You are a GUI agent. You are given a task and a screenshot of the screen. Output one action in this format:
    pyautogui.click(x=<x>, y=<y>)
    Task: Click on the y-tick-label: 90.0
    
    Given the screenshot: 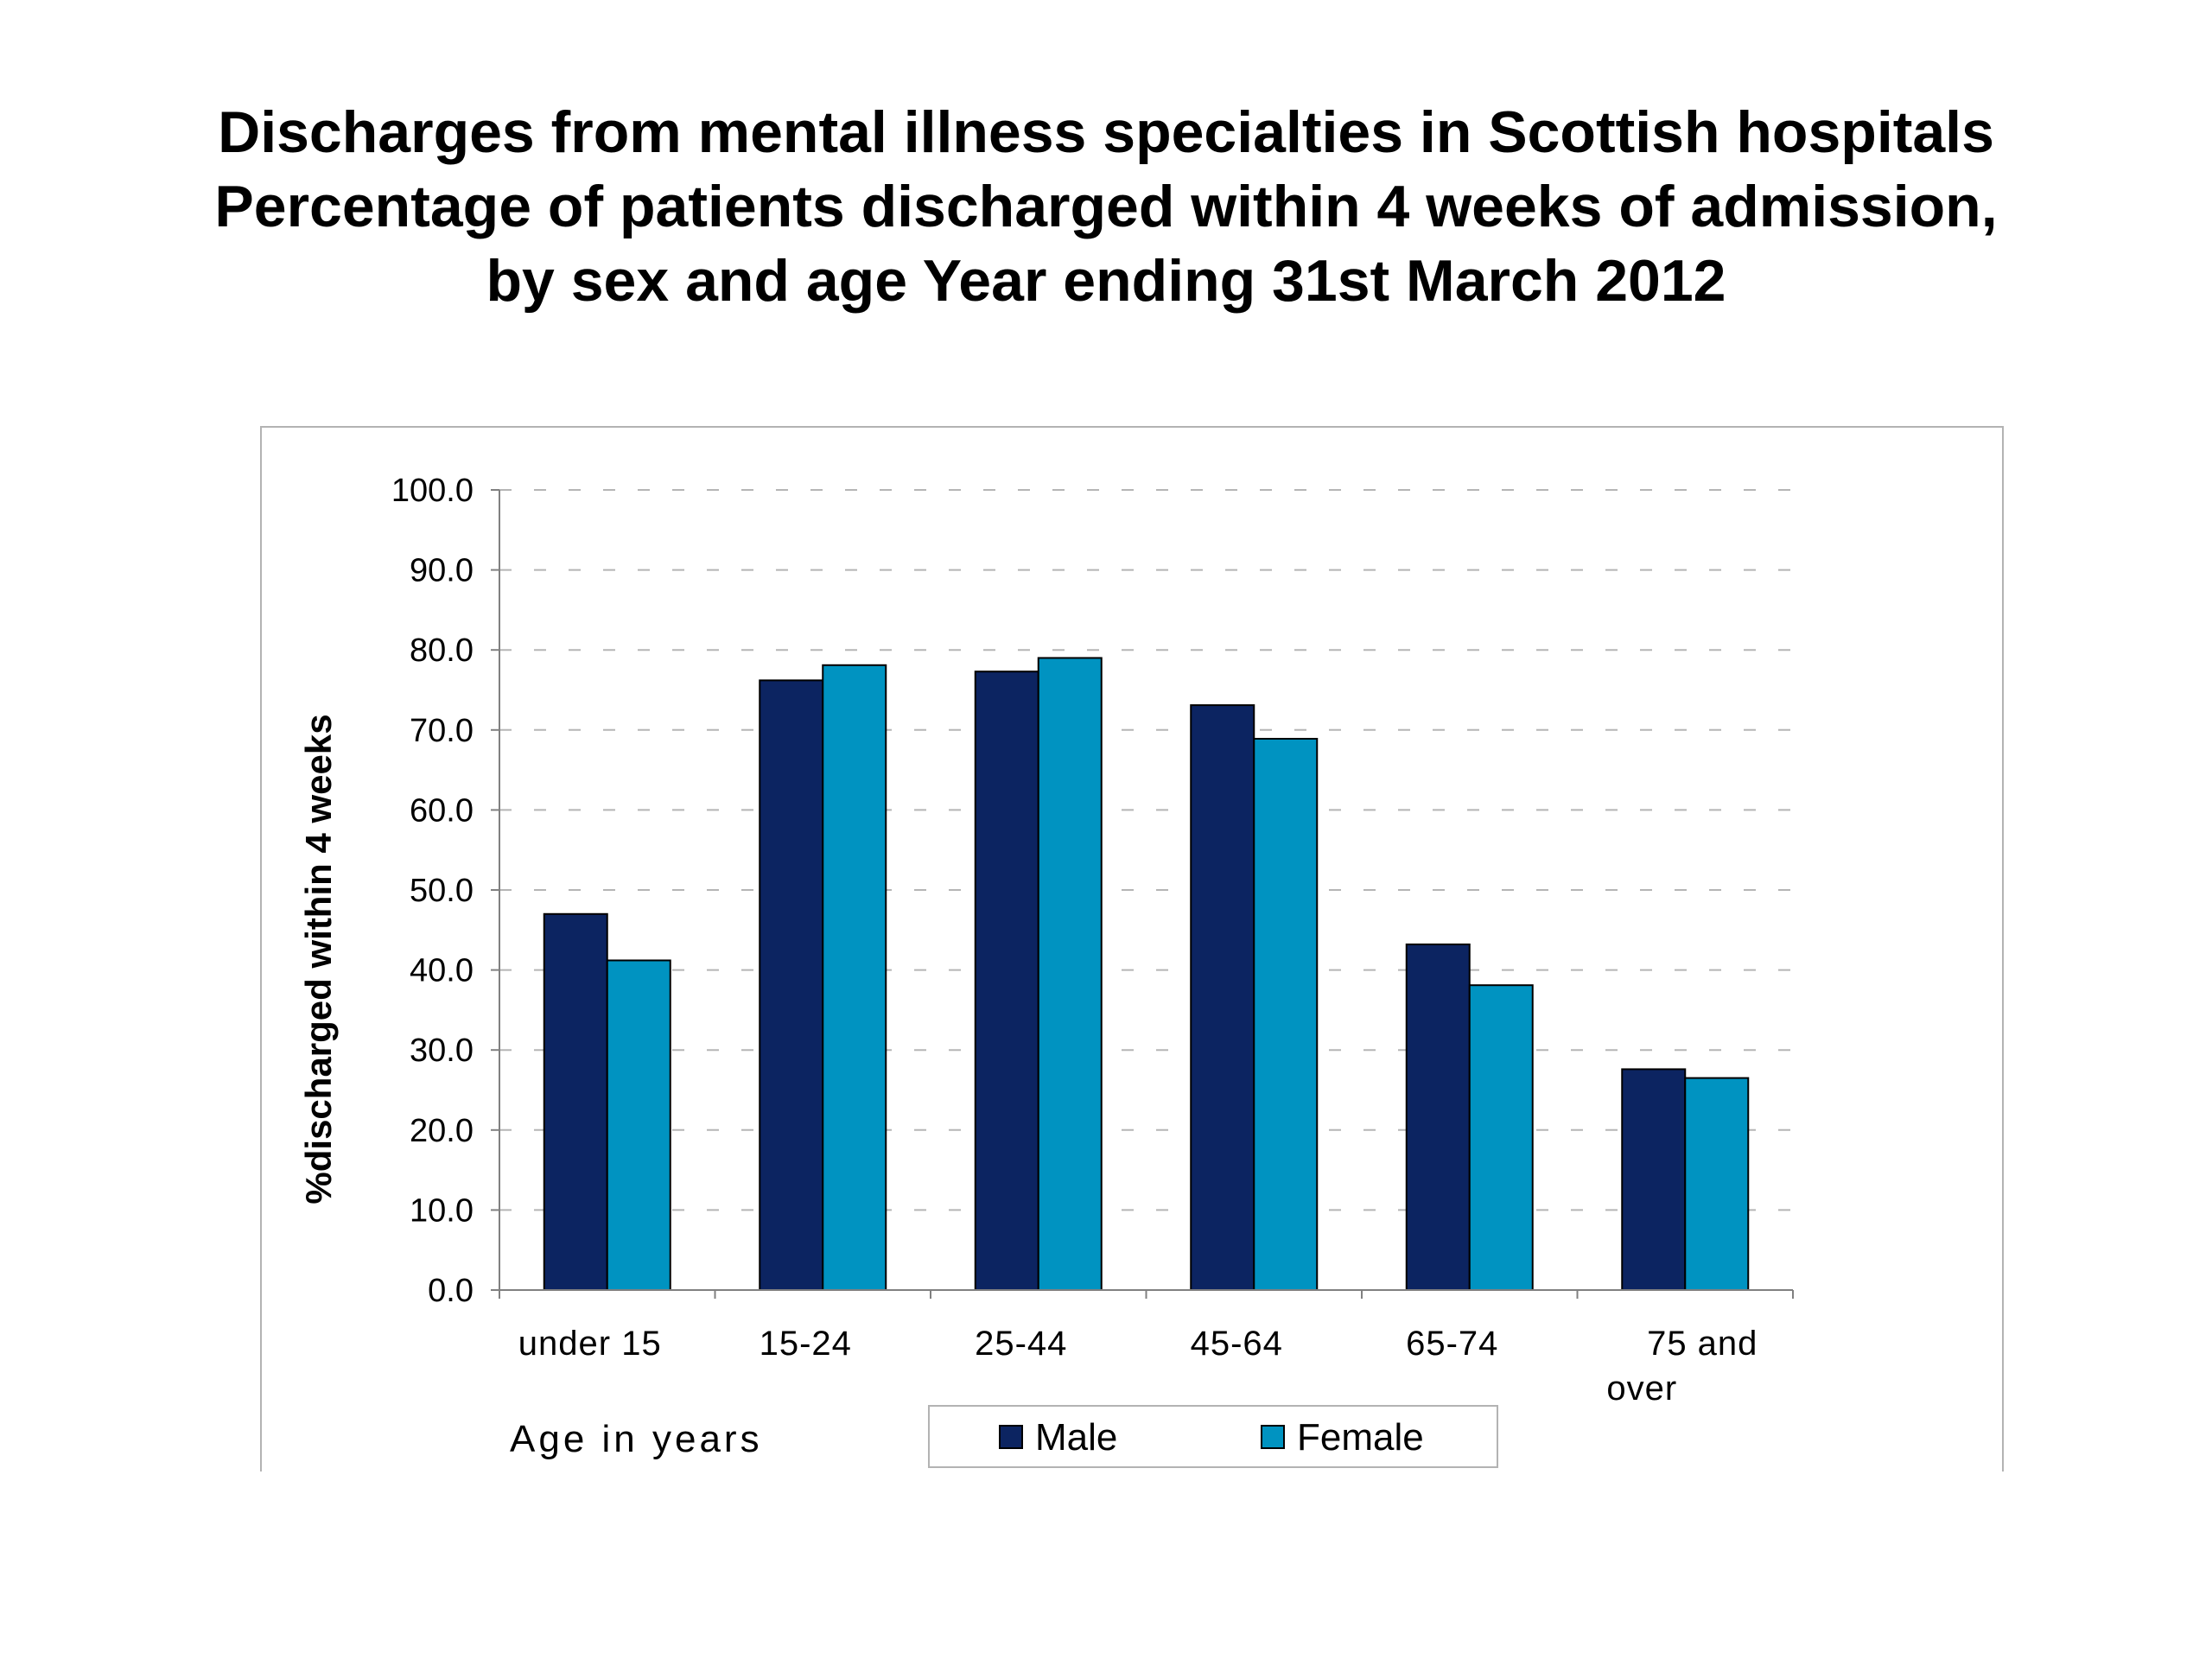 What is the action you would take?
    pyautogui.click(x=442, y=571)
    